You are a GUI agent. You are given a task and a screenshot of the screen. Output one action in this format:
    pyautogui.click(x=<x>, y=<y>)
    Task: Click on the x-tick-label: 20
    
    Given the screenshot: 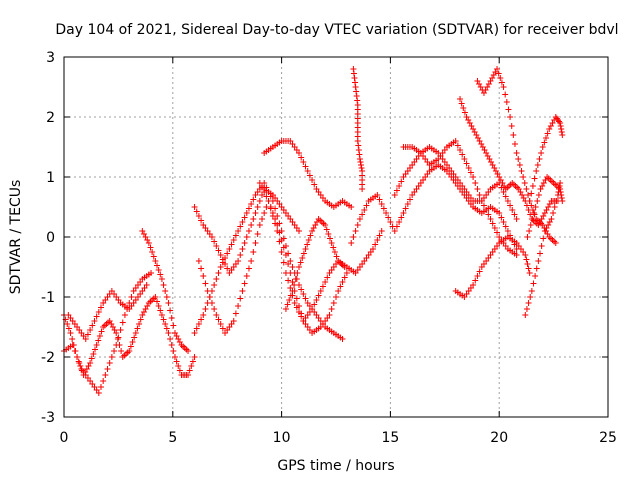 What is the action you would take?
    pyautogui.click(x=499, y=438)
    